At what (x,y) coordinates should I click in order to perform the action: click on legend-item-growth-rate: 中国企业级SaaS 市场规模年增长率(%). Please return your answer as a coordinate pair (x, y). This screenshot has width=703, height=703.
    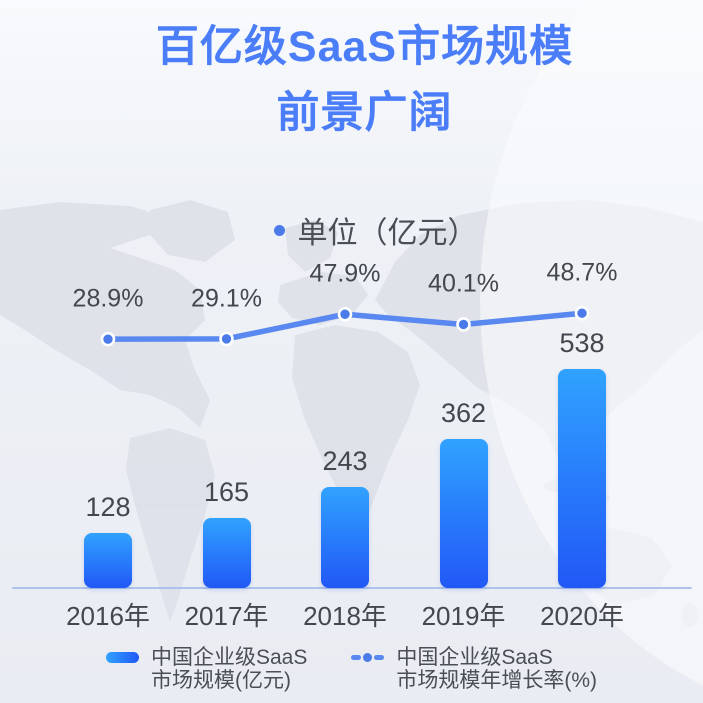
    Looking at the image, I should click on (474, 669).